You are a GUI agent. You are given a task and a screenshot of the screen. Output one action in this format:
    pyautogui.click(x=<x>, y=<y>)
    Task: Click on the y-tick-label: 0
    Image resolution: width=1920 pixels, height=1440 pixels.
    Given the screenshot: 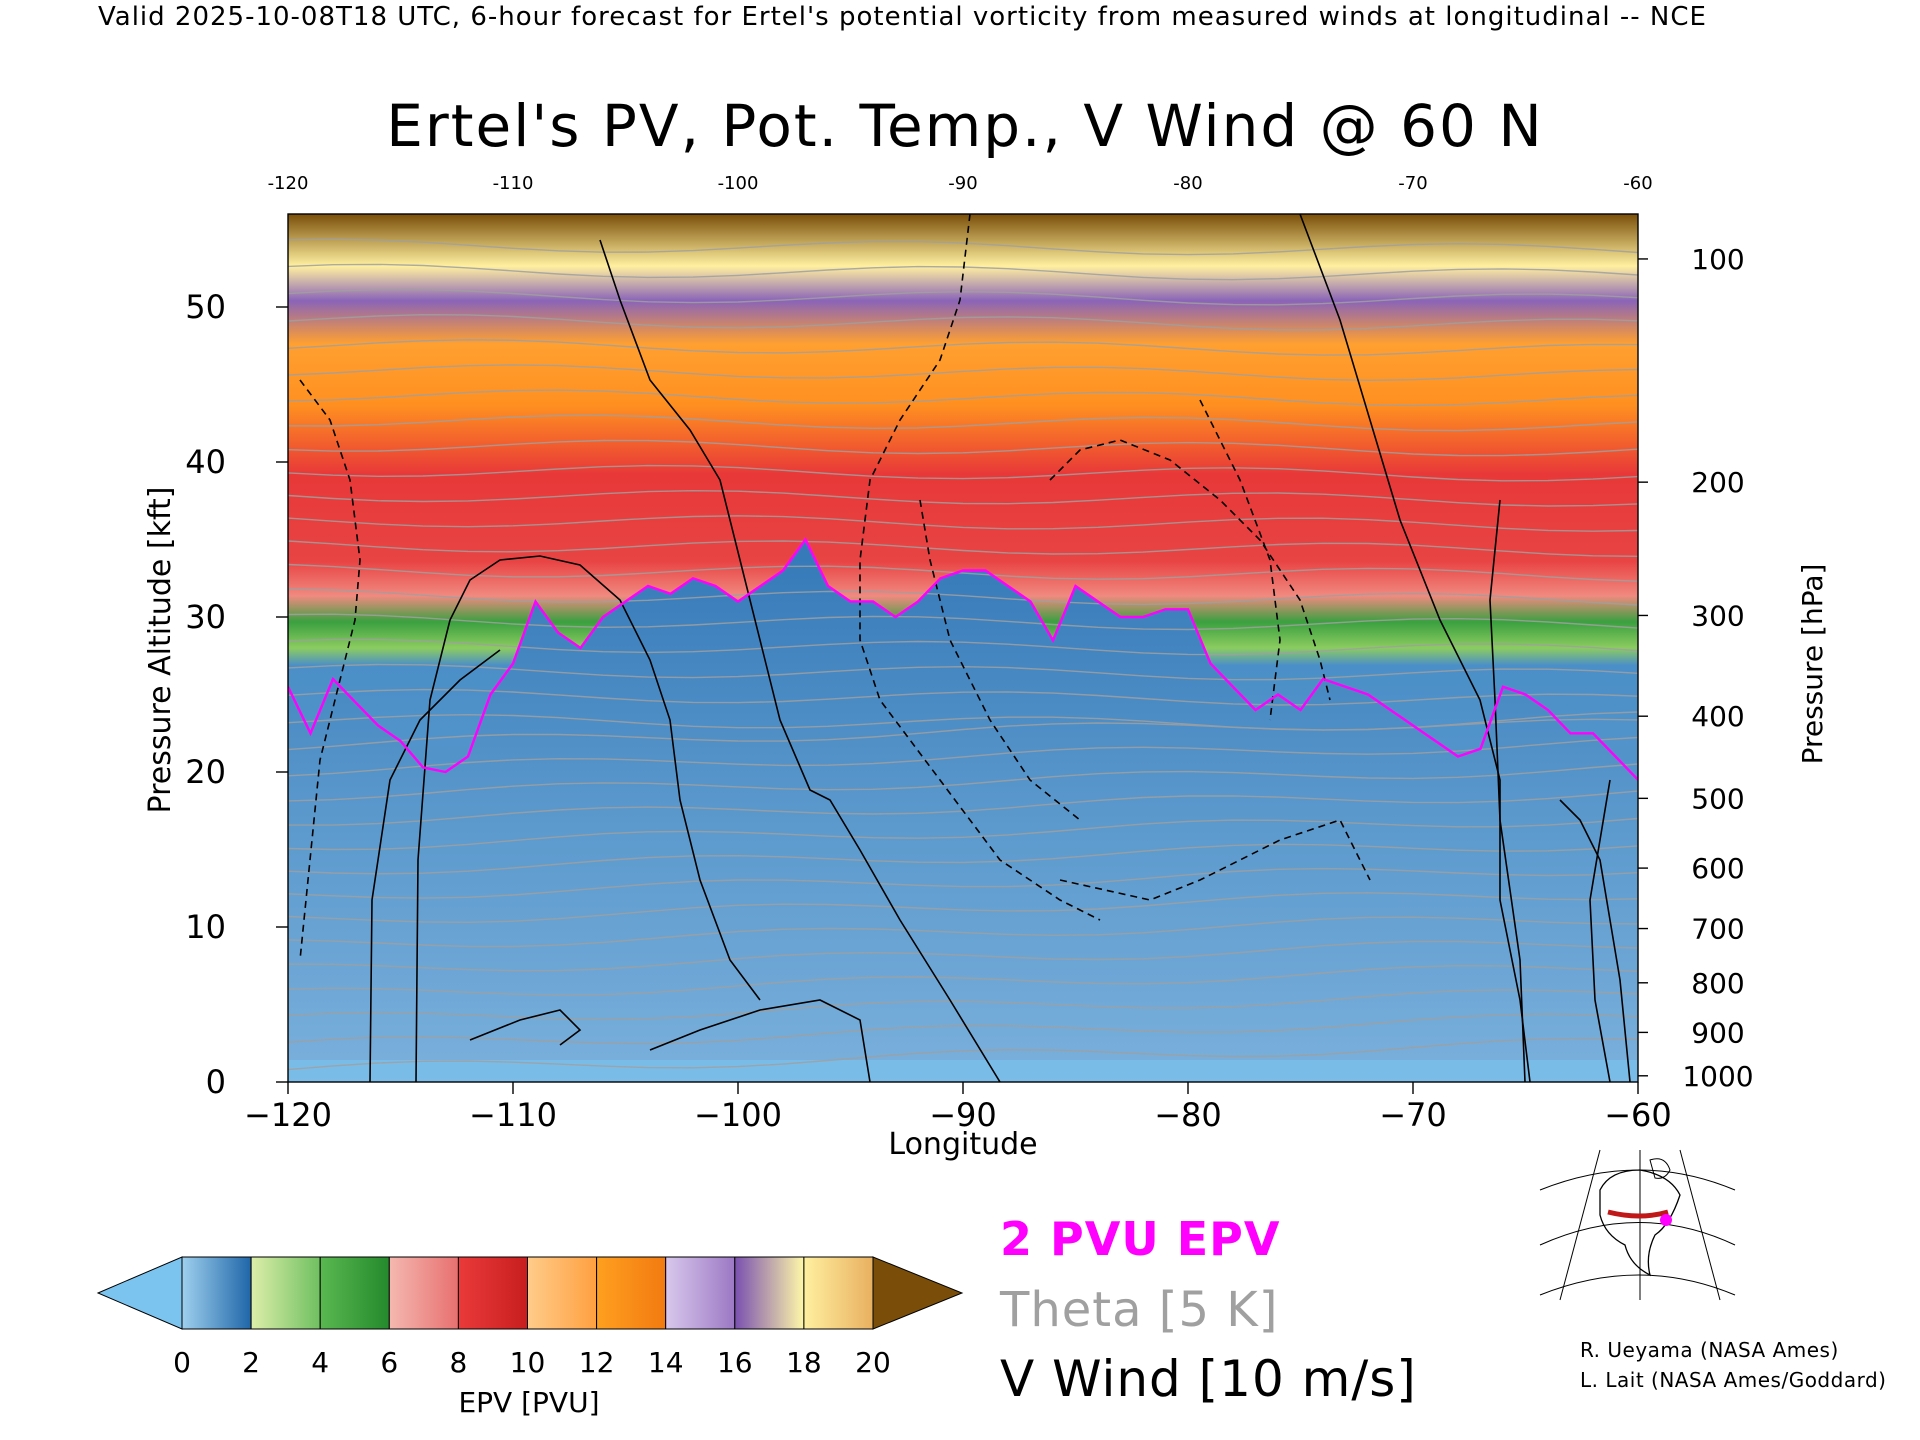 What is the action you would take?
    pyautogui.click(x=216, y=1082)
    